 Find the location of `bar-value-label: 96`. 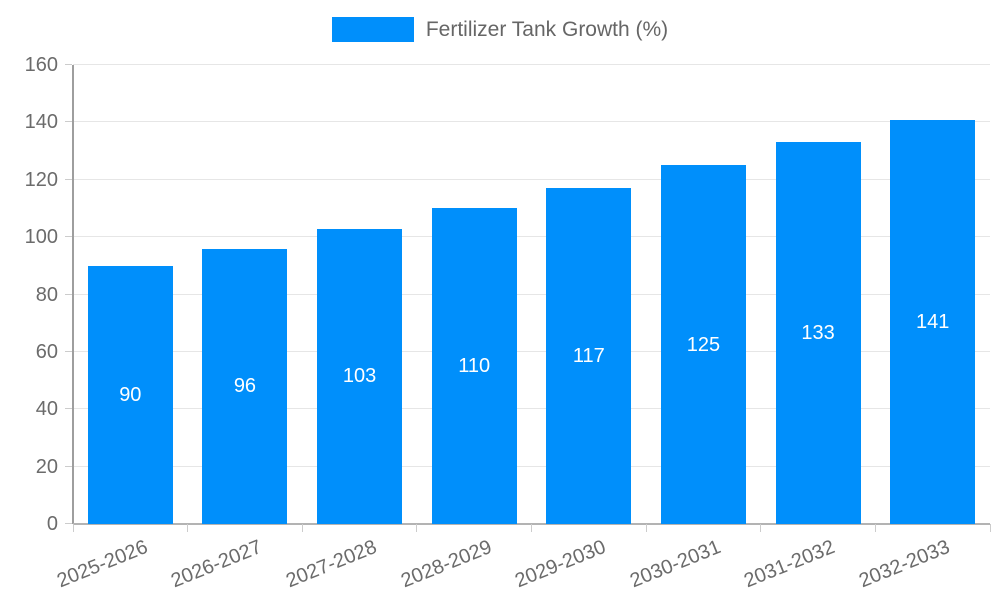

bar-value-label: 96 is located at coordinates (245, 386).